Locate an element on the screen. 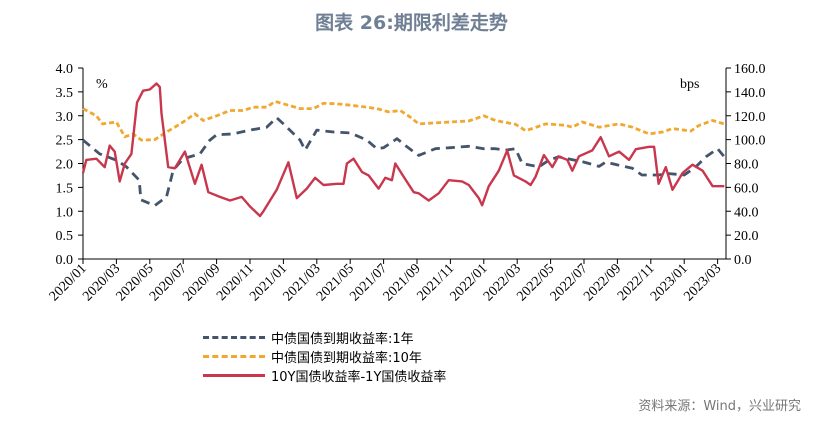 This screenshot has height=423, width=823. left-axis-tick-label: 1.0 is located at coordinates (65, 212).